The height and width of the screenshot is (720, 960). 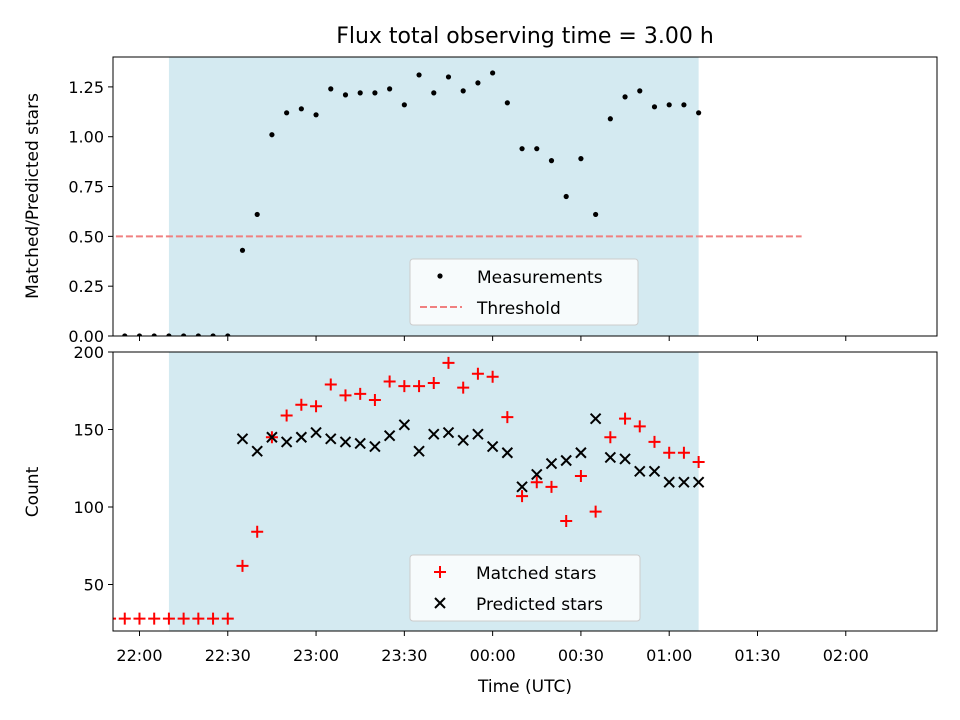 What do you see at coordinates (757, 655) in the screenshot?
I see `x-tick-label: 01:30` at bounding box center [757, 655].